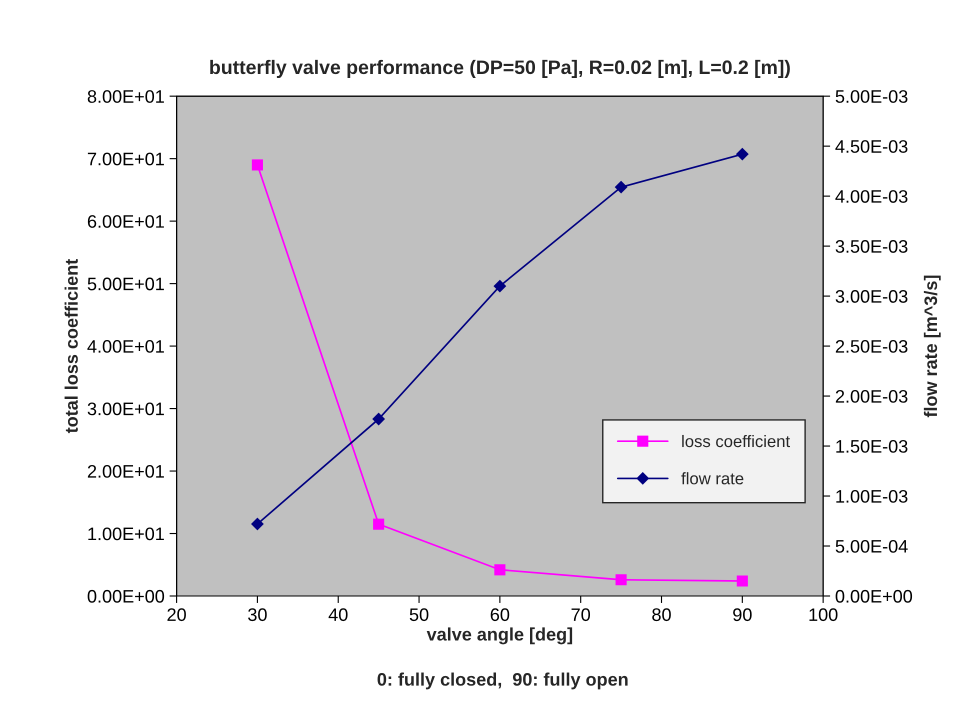 The height and width of the screenshot is (702, 965). What do you see at coordinates (125, 346) in the screenshot?
I see `y-tick-label: 4.00E+01` at bounding box center [125, 346].